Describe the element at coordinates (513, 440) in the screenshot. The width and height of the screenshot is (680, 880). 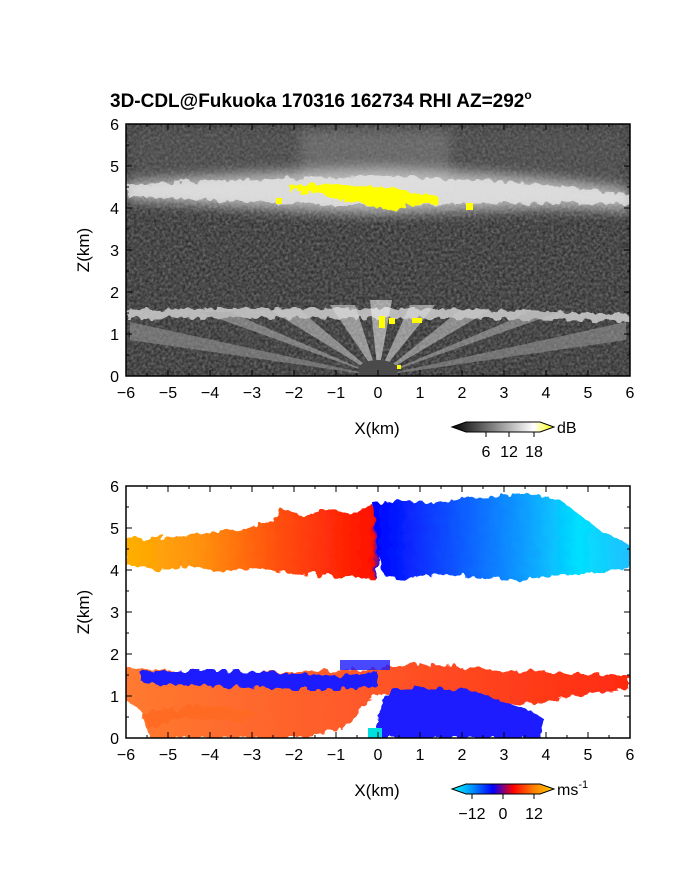
I see `reflectivity-colorbar: 6 12 18 dB` at that location.